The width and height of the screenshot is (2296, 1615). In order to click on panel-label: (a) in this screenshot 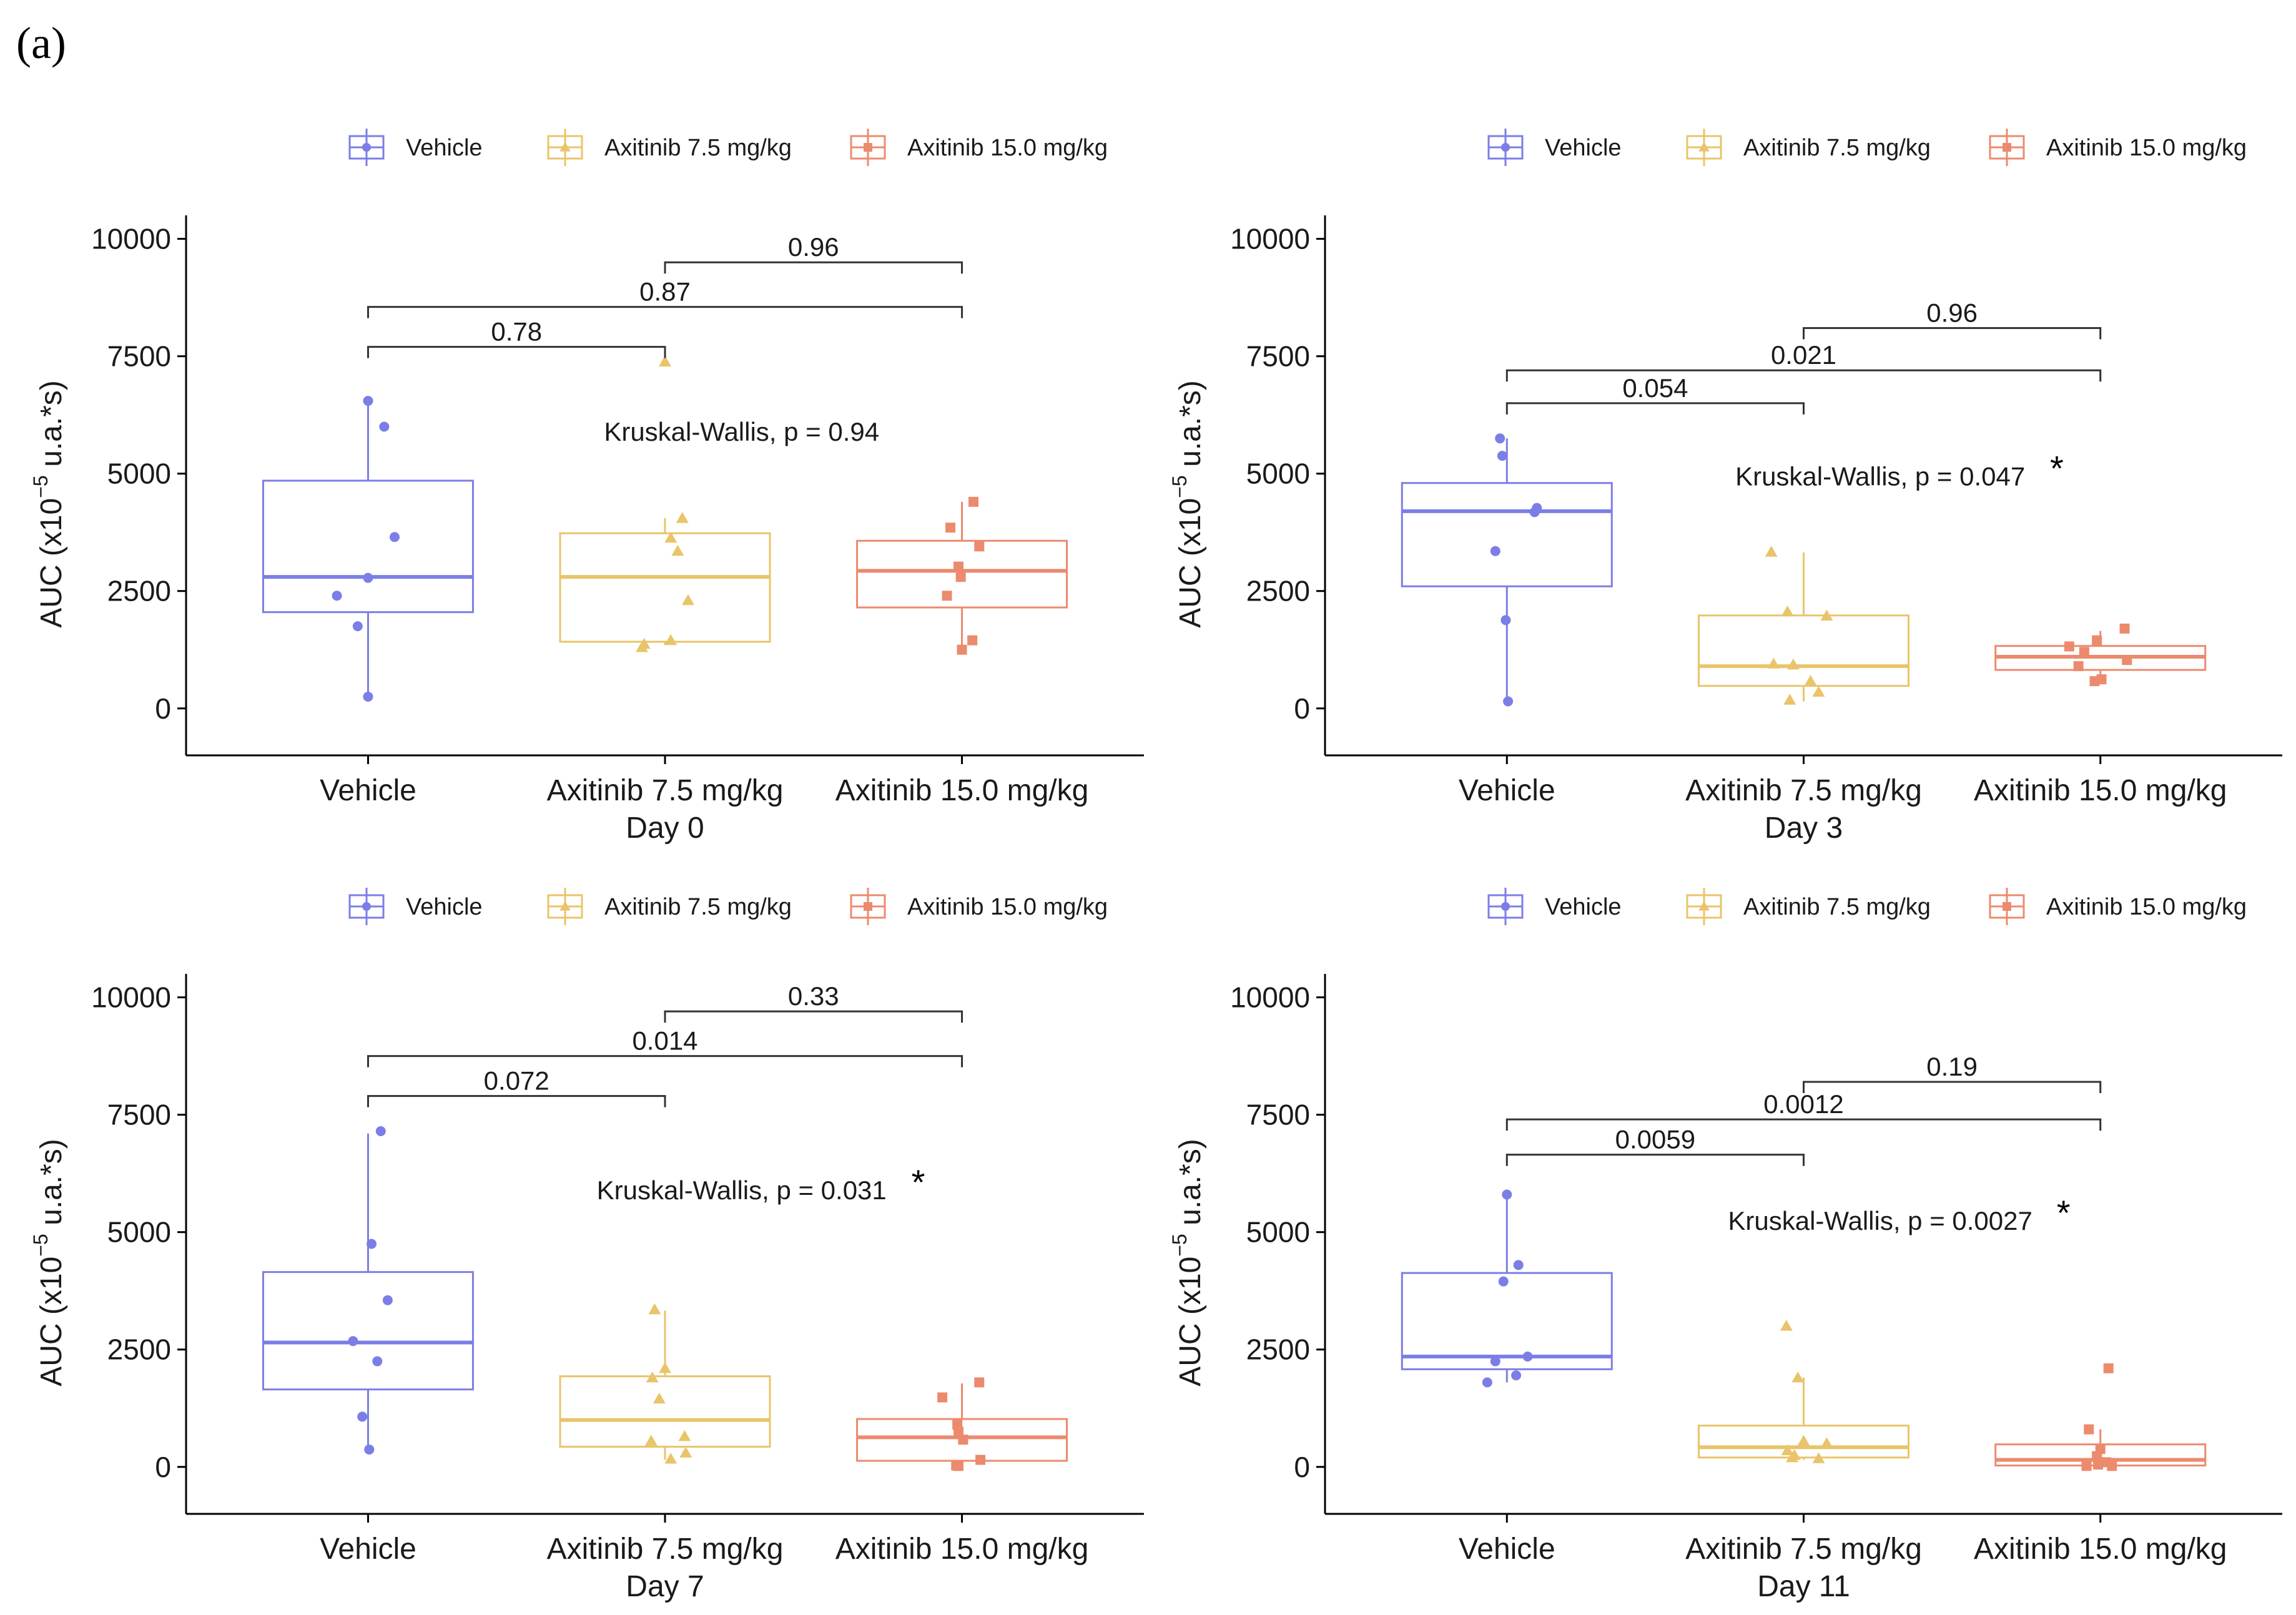, I will do `click(41, 43)`.